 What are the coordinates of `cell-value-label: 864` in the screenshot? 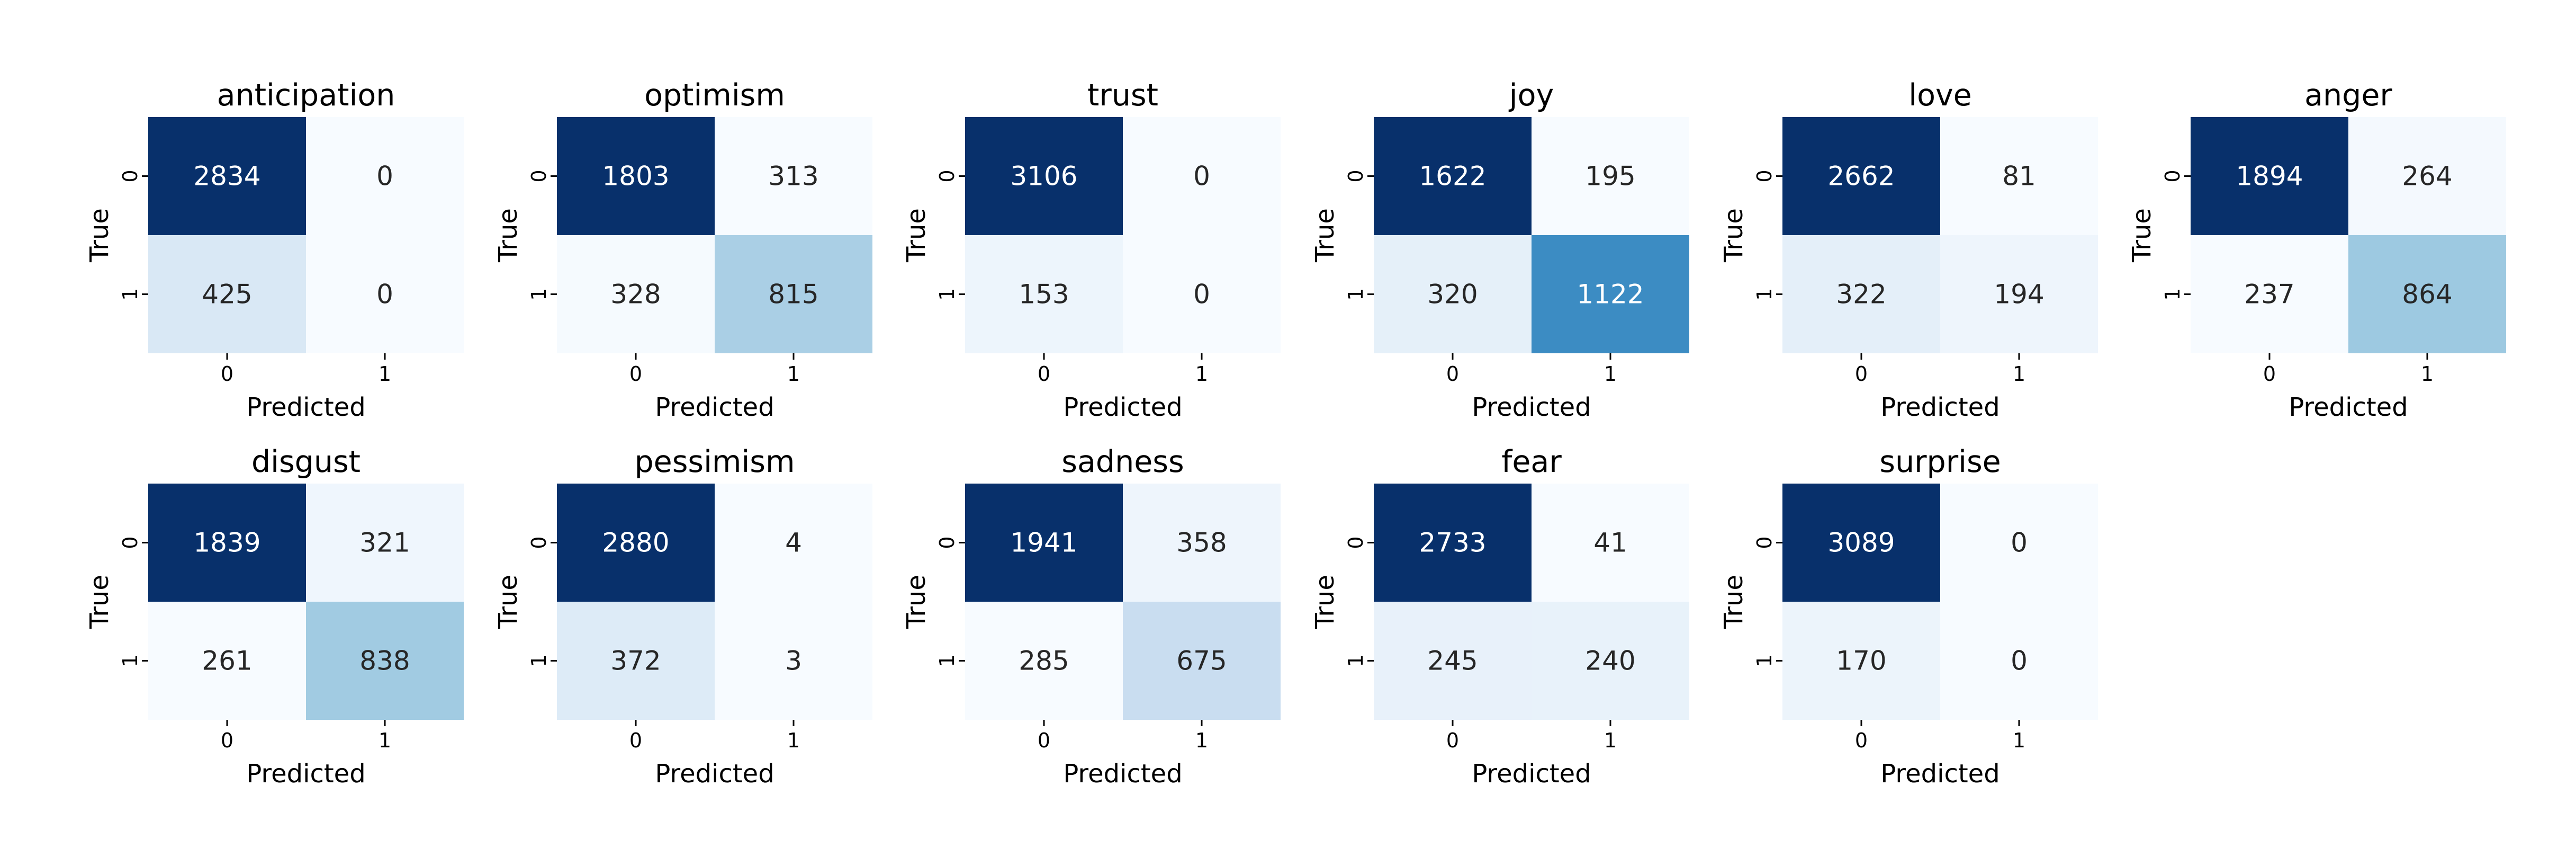 It's located at (2427, 295).